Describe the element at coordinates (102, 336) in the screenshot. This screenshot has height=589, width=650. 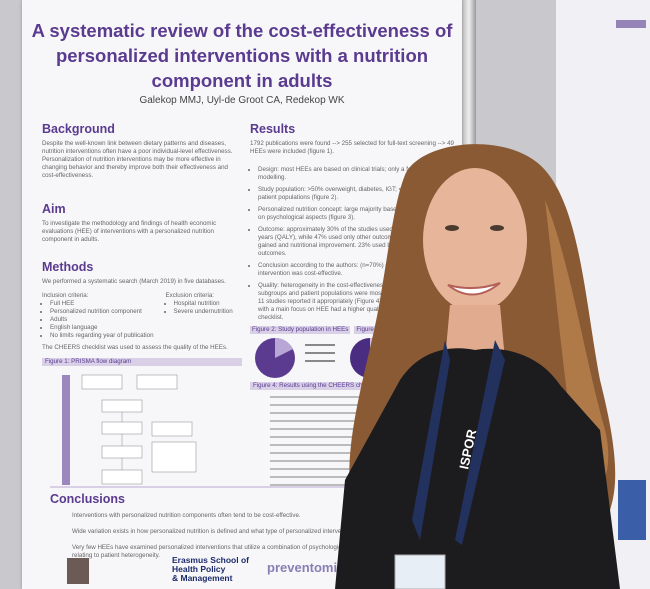
I see `criterion: No limits regarding year of publication` at that location.